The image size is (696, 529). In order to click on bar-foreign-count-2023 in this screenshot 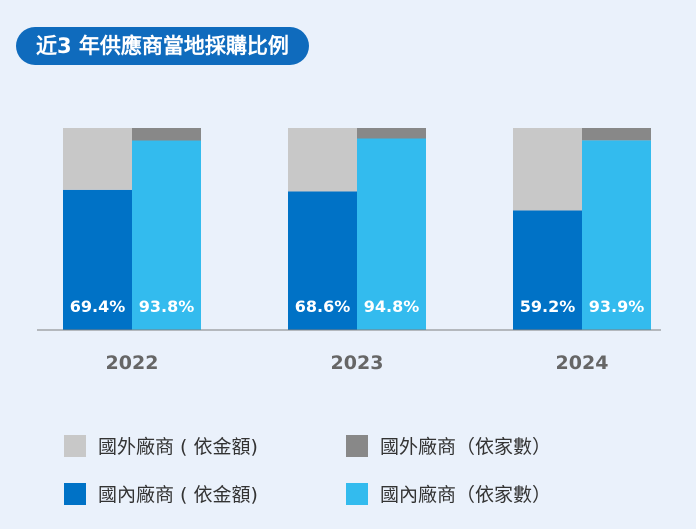, I will do `click(391, 133)`.